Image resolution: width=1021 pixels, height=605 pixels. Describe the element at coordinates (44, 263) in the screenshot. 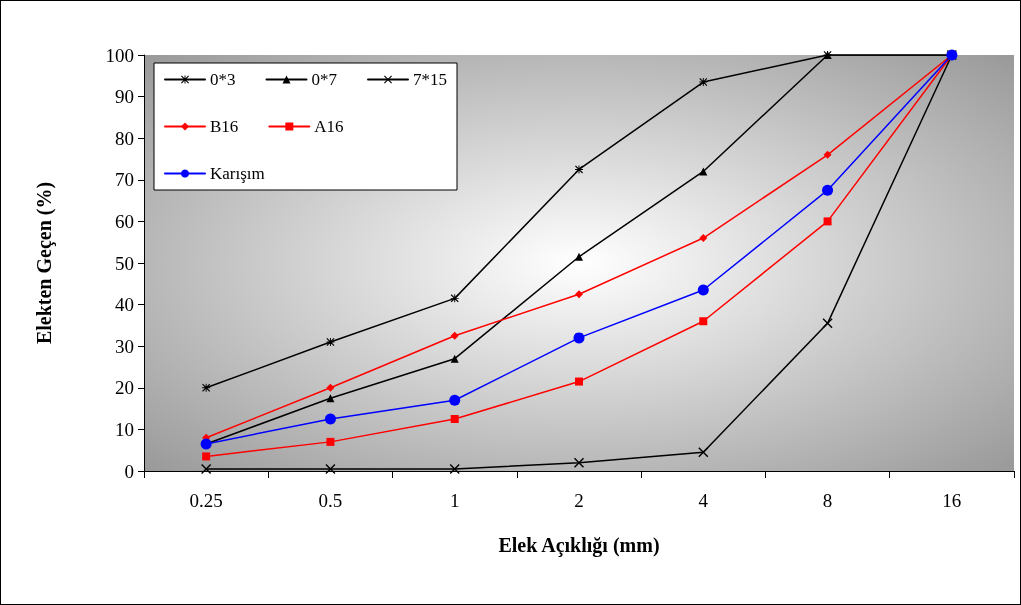

I see `y-axis-title: Elekten Geçen (%)` at that location.